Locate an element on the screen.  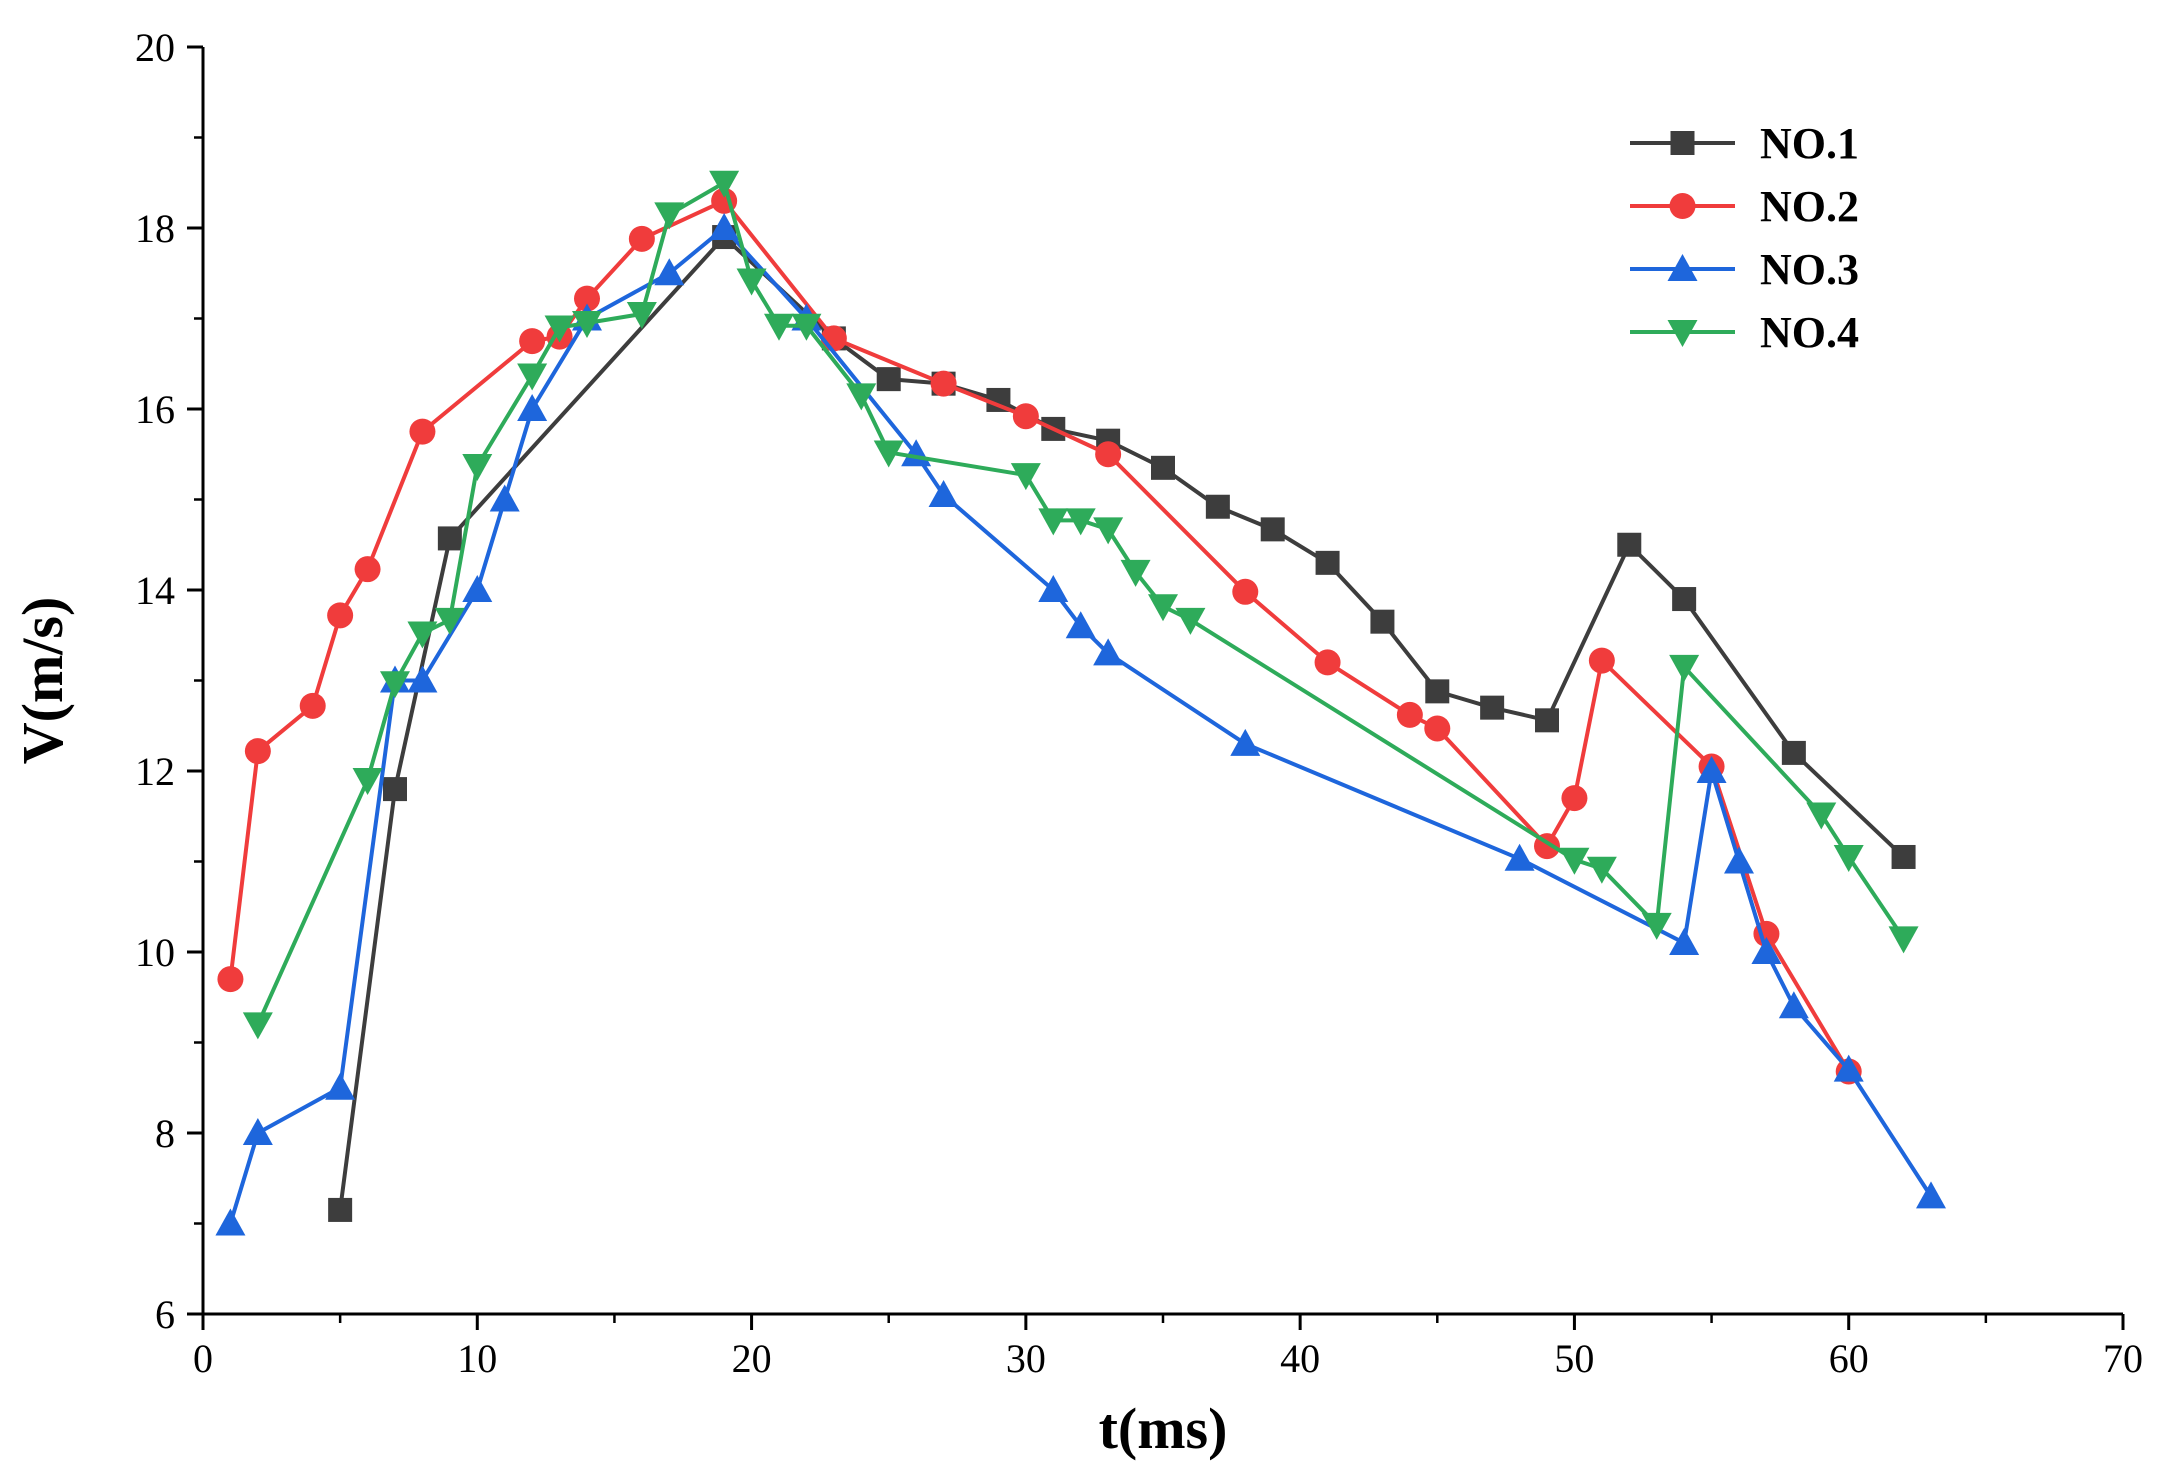
x-tick-label: 50 is located at coordinates (1574, 1358).